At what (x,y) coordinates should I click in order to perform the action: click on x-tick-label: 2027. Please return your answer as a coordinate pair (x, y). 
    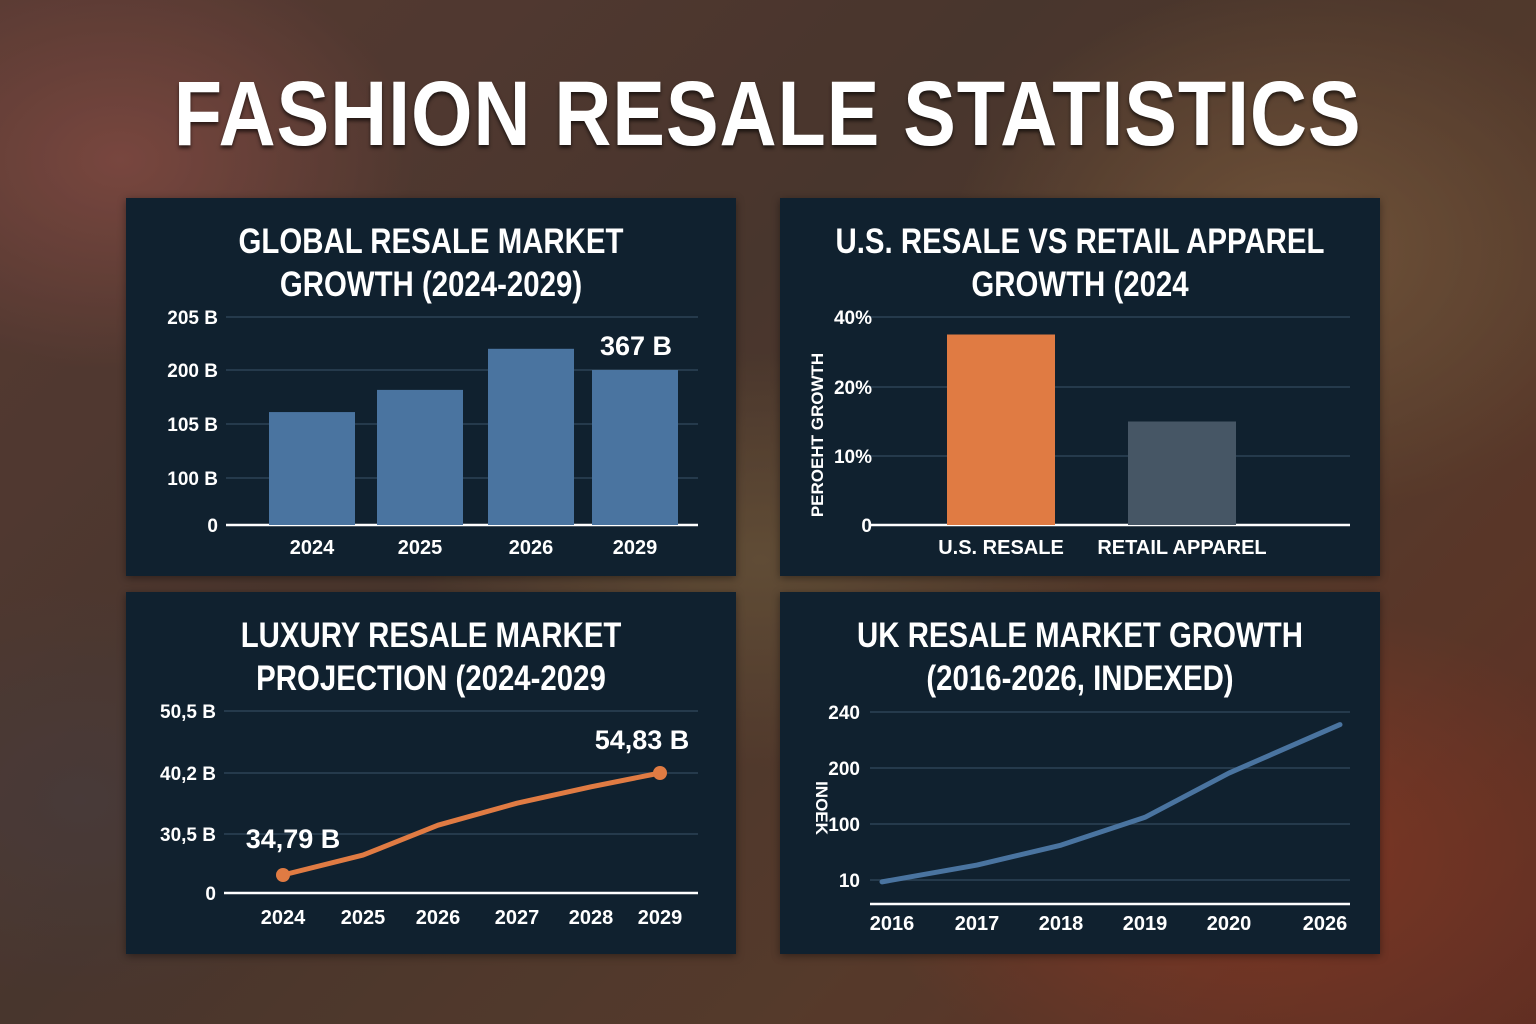
    Looking at the image, I should click on (517, 918).